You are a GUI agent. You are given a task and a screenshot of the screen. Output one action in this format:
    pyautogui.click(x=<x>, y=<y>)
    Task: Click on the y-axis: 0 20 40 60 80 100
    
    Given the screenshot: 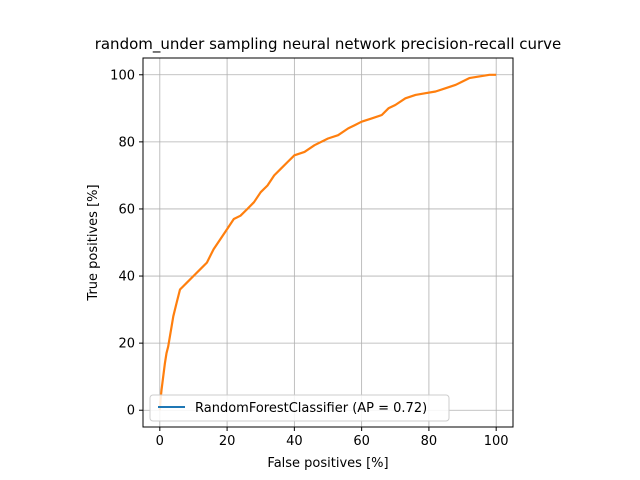 What is the action you would take?
    pyautogui.click(x=126, y=243)
    